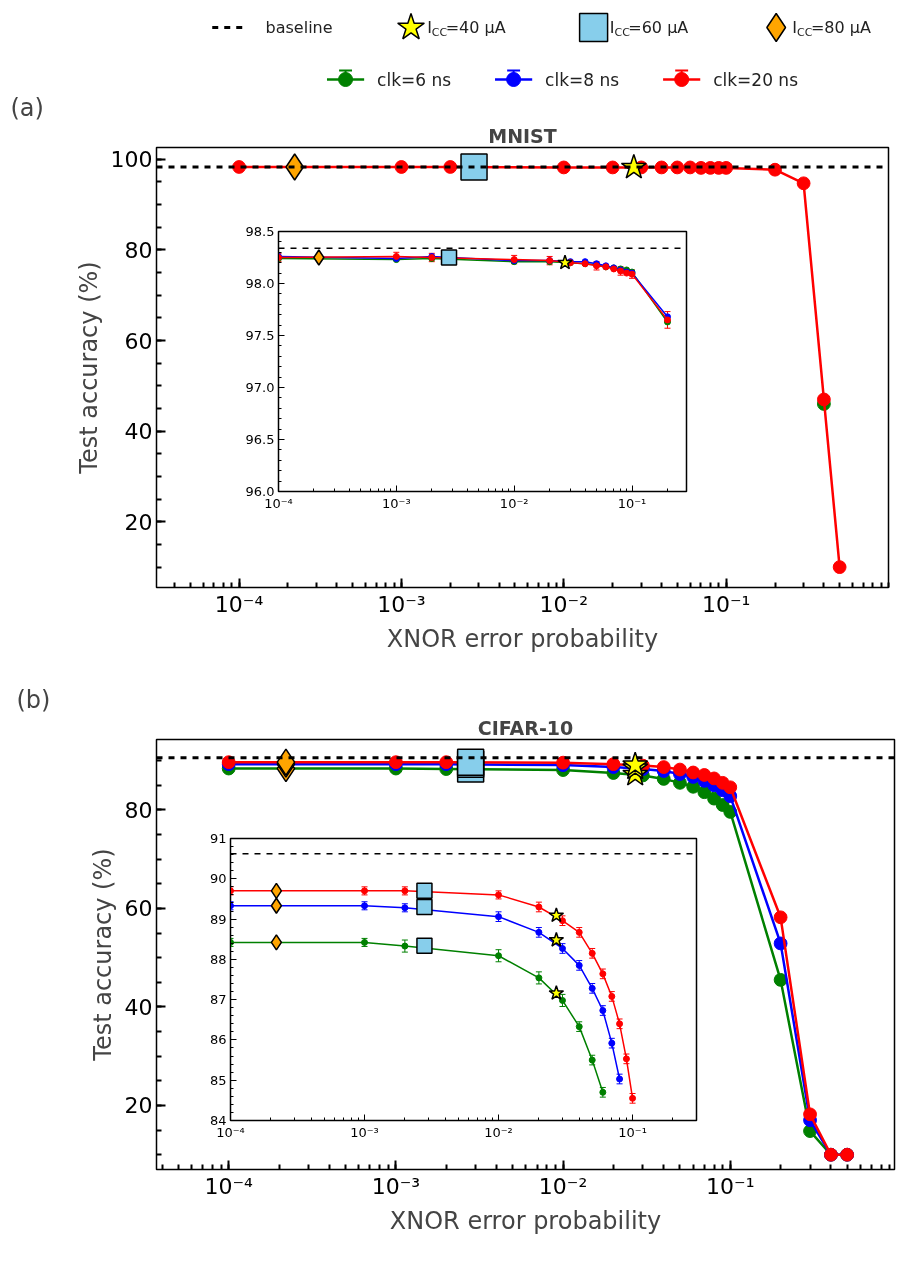  I want to click on y-tick-label: 100, so click(131, 160).